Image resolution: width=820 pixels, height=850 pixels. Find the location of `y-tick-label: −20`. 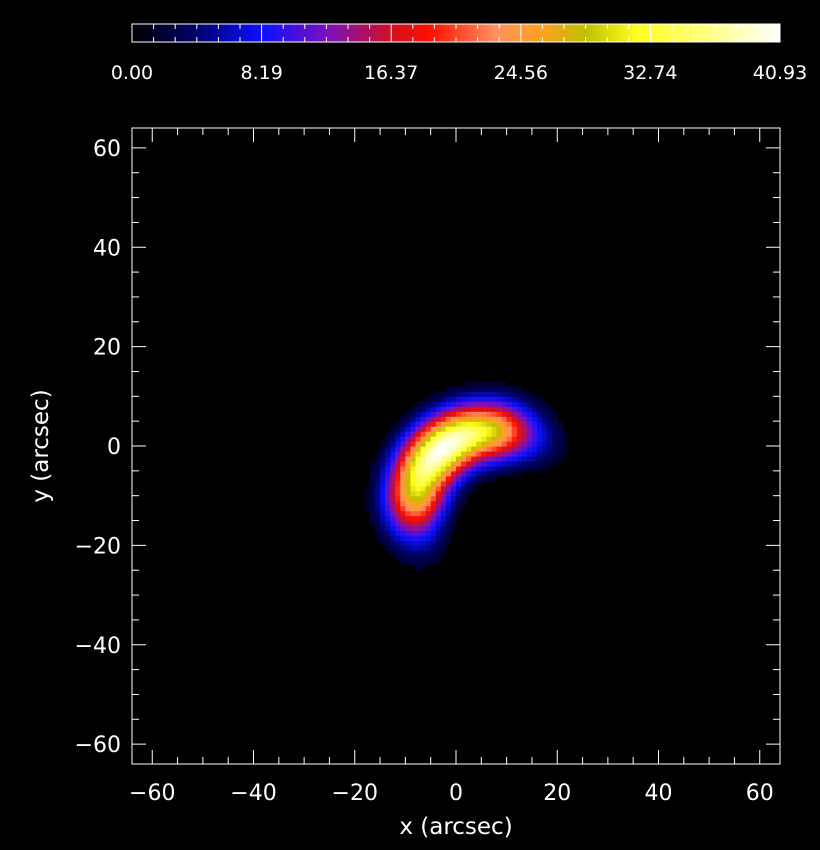

y-tick-label: −20 is located at coordinates (98, 546).